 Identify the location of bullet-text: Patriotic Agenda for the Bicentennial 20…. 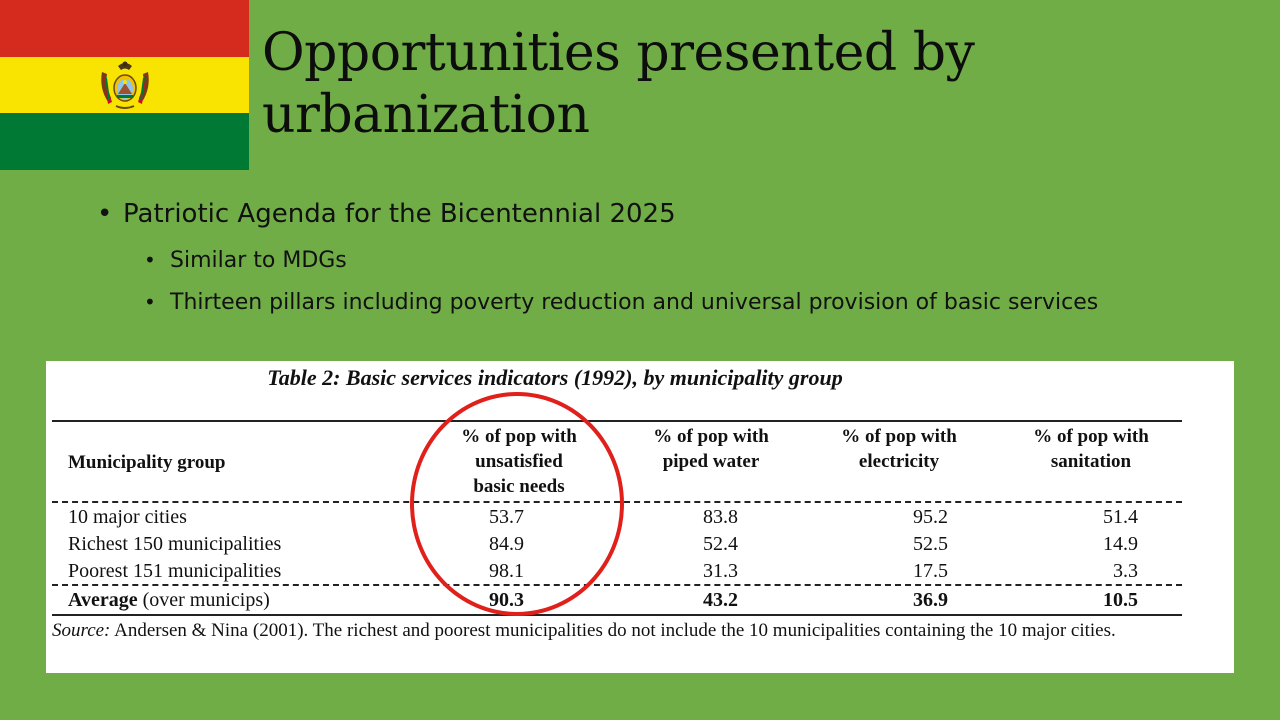
(399, 214).